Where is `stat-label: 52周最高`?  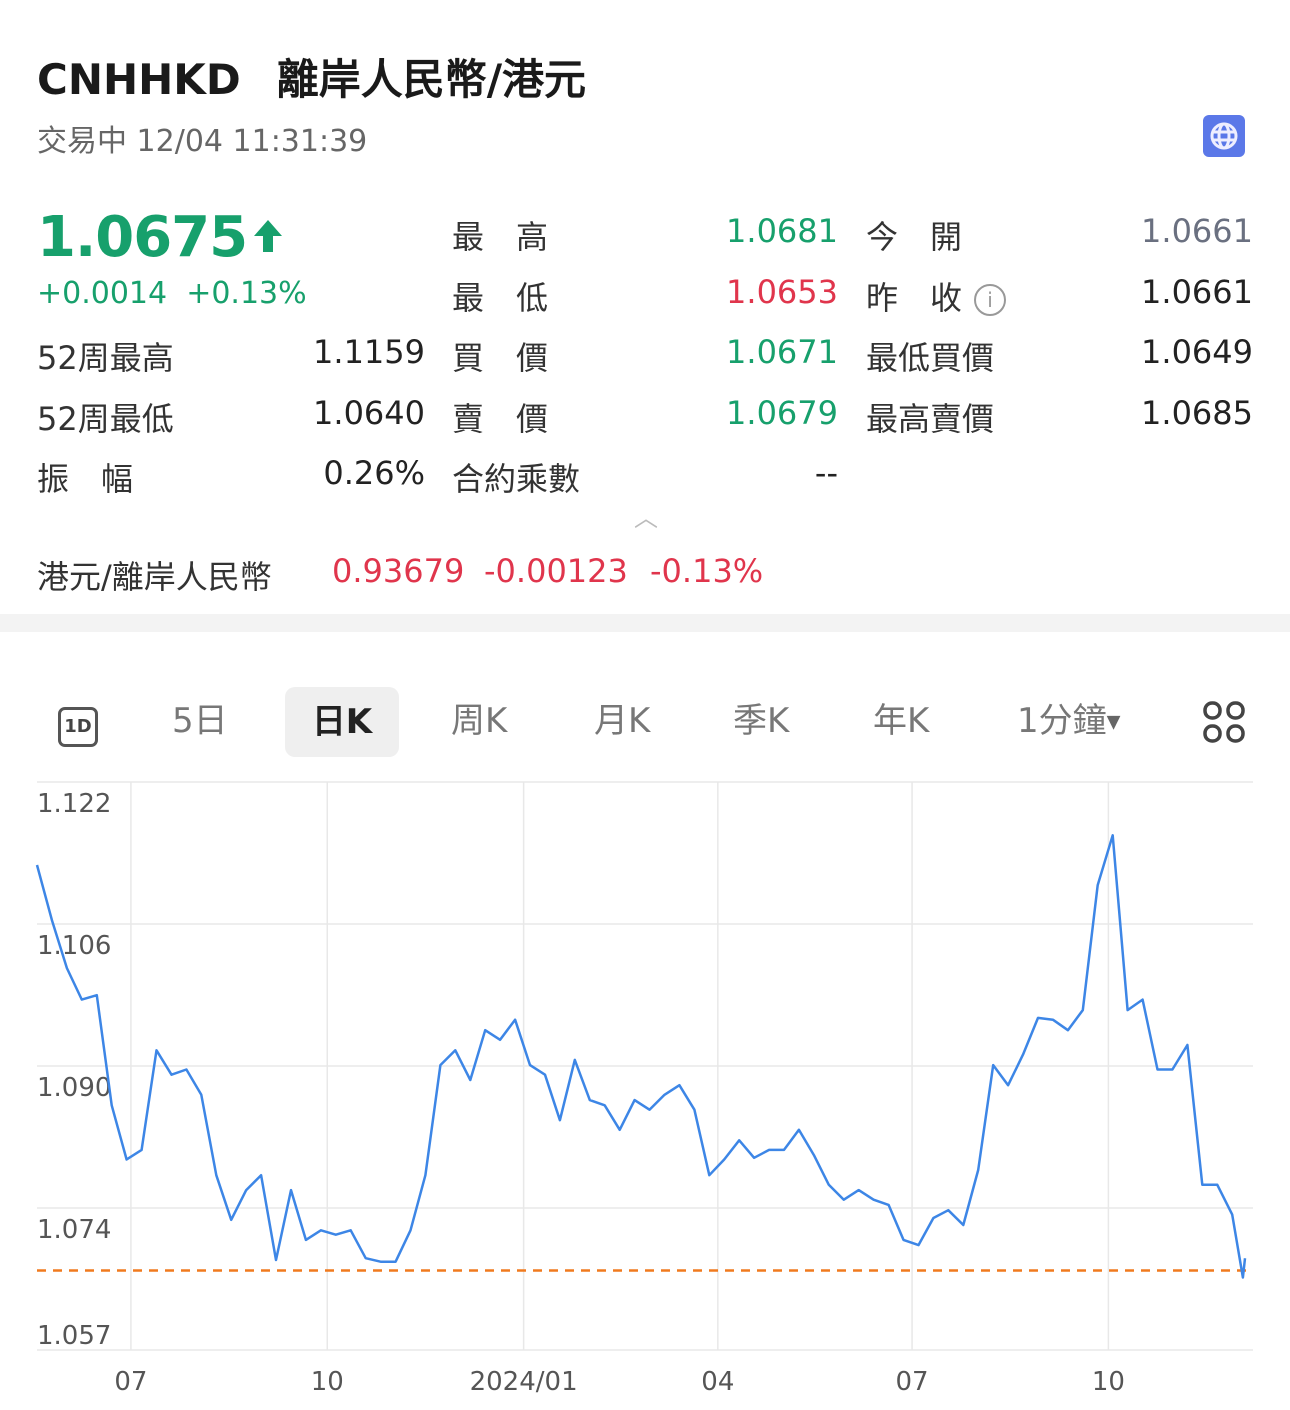 stat-label: 52周最高 is located at coordinates (105, 358).